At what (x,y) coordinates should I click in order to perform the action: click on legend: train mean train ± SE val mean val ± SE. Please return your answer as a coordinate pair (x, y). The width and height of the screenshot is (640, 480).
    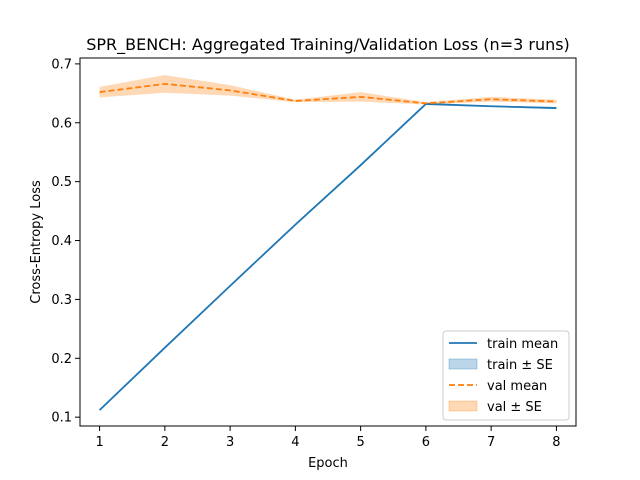
    Looking at the image, I should click on (506, 375).